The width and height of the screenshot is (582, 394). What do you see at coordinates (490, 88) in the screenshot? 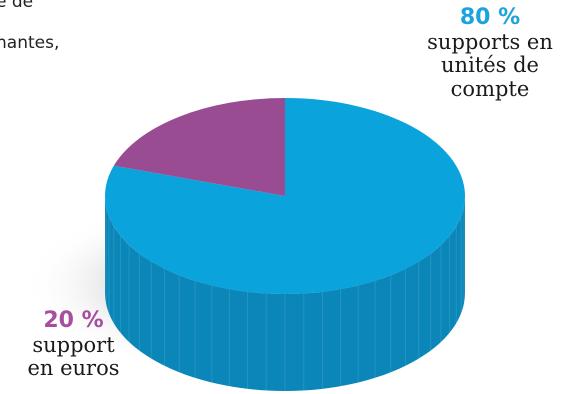
I see `slice-text-line: compte` at bounding box center [490, 88].